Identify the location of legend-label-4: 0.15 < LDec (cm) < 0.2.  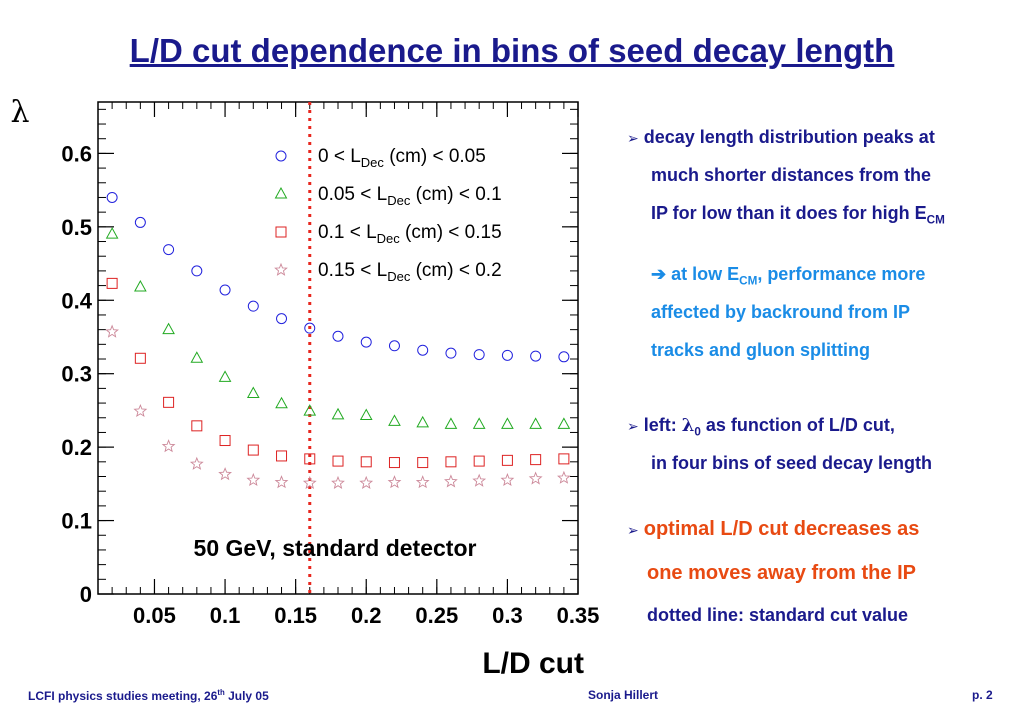
(410, 272).